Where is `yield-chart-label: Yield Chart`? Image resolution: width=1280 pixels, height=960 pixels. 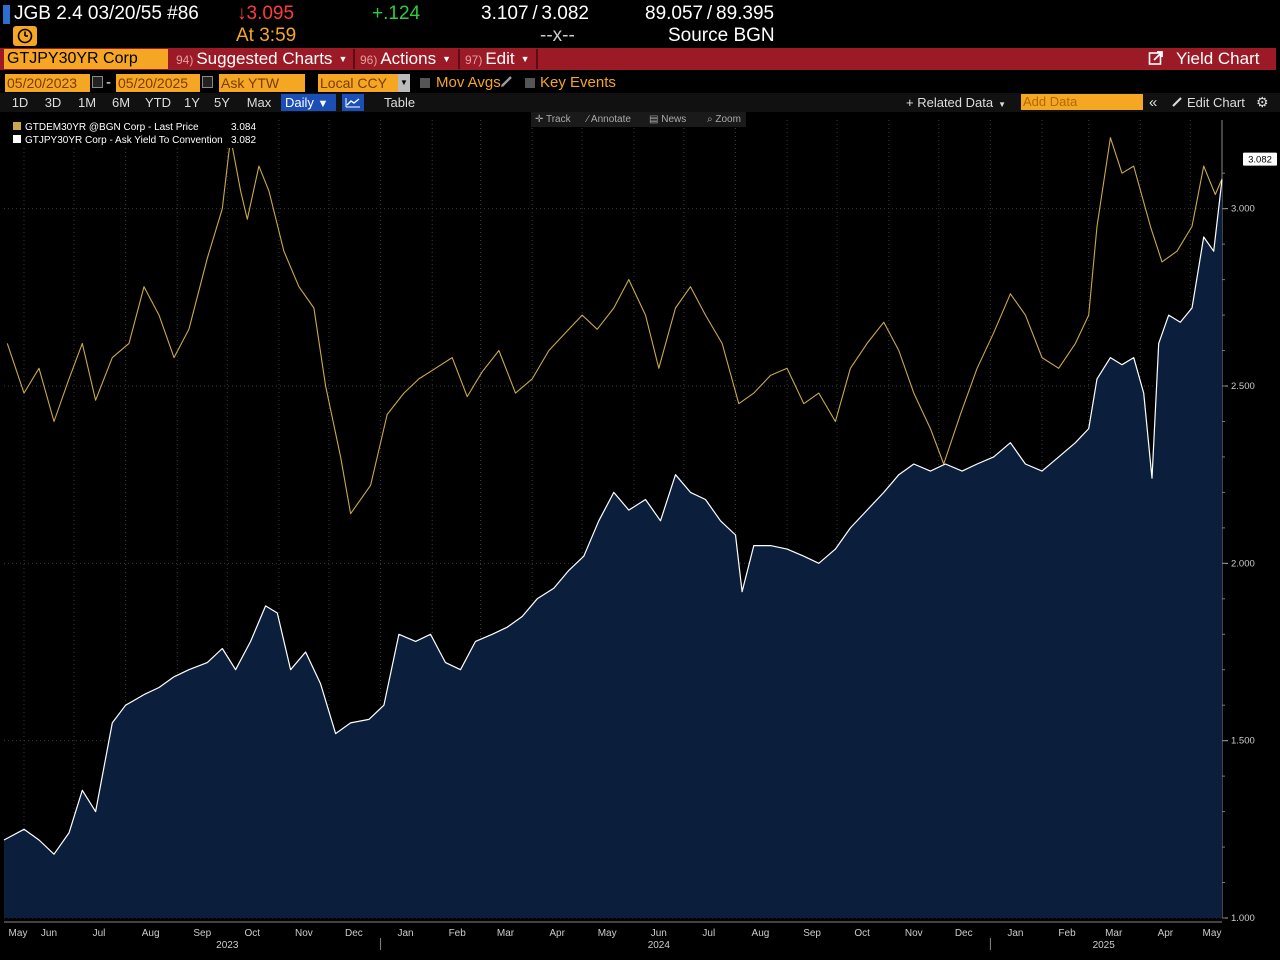 yield-chart-label: Yield Chart is located at coordinates (1218, 58).